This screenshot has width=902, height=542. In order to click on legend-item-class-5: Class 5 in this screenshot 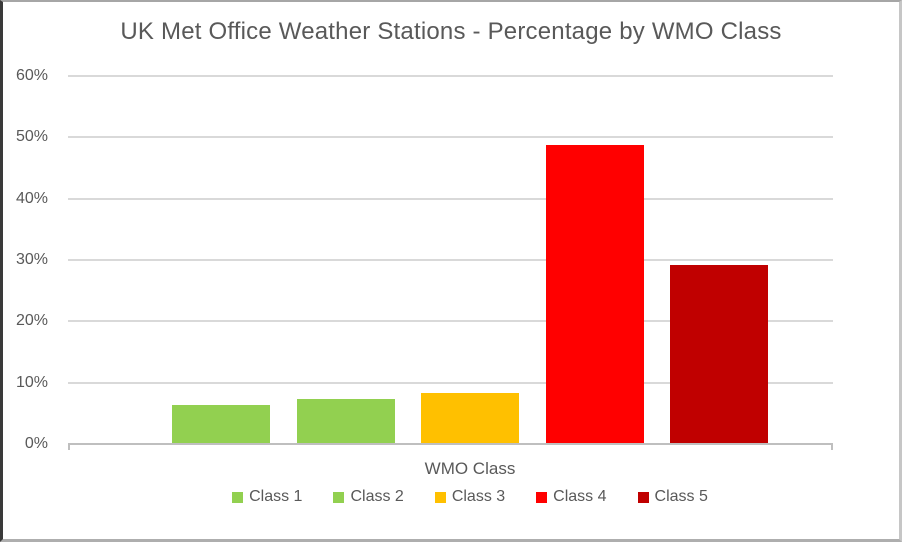, I will do `click(672, 497)`.